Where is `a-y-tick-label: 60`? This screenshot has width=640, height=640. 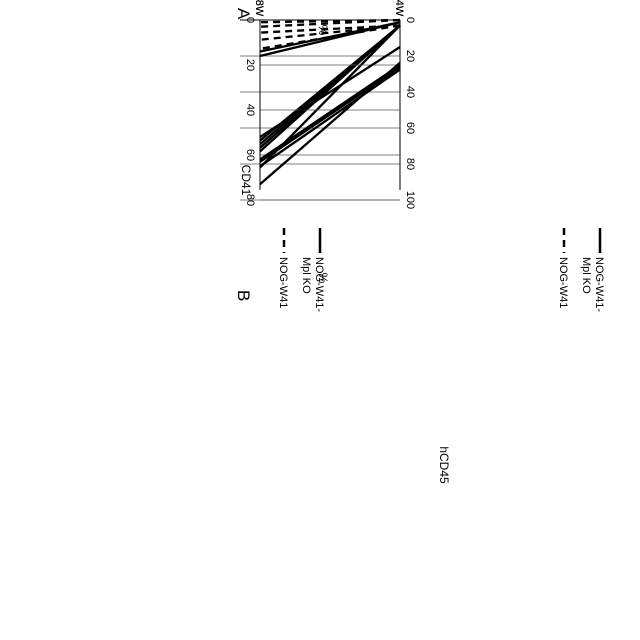 a-y-tick-label: 60 is located at coordinates (410, 128).